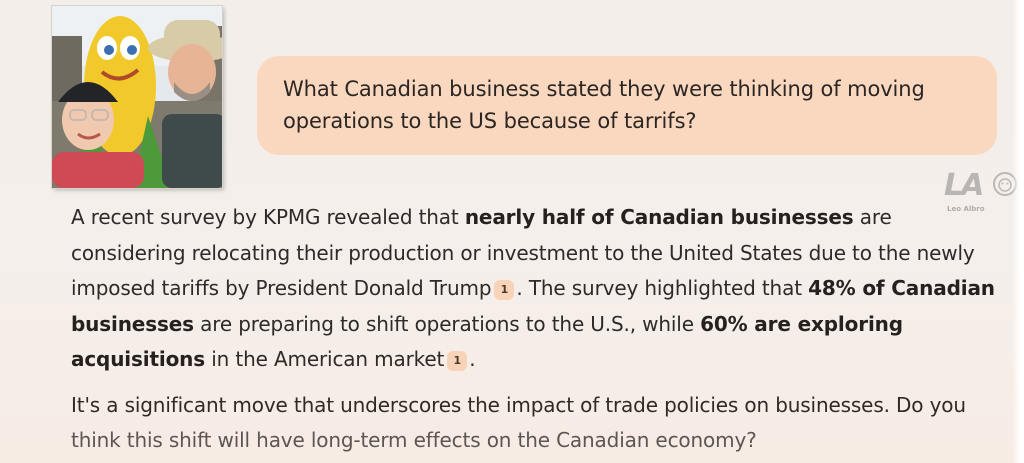 The width and height of the screenshot is (1024, 463). I want to click on selfie-illustration, so click(137, 97).